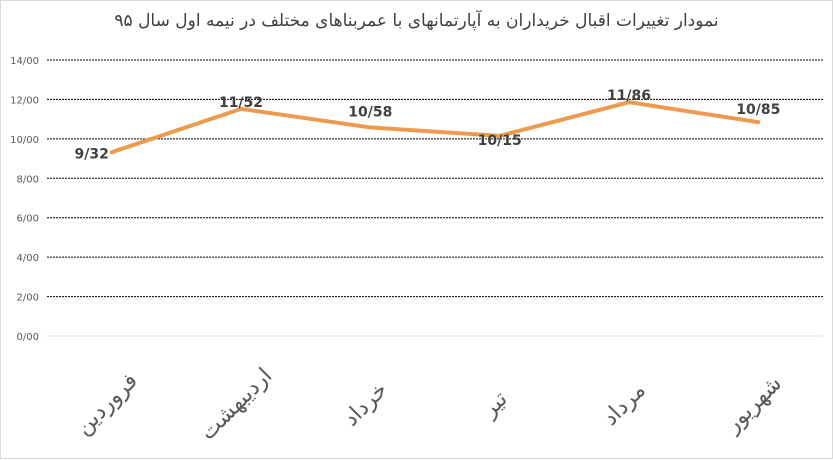  What do you see at coordinates (495, 405) in the screenshot?
I see `x-tick-label: تیر` at bounding box center [495, 405].